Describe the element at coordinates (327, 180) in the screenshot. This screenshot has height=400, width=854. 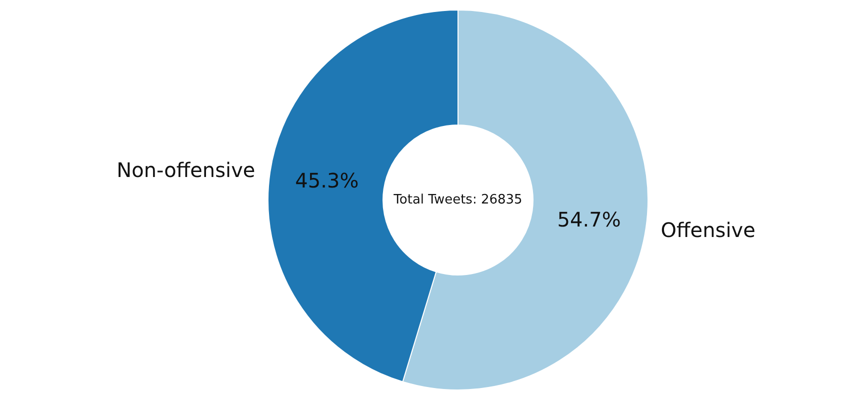
I see `data-label: 45.3%` at that location.